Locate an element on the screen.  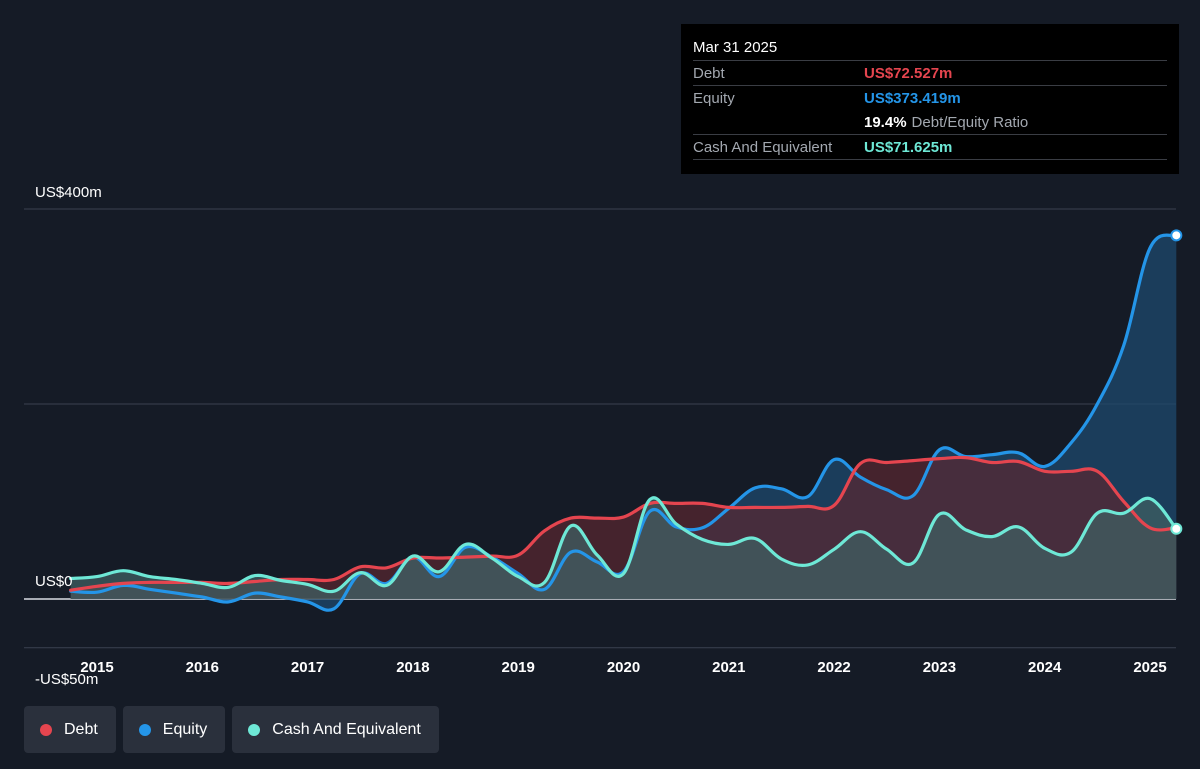
end-markers is located at coordinates (1176, 382).